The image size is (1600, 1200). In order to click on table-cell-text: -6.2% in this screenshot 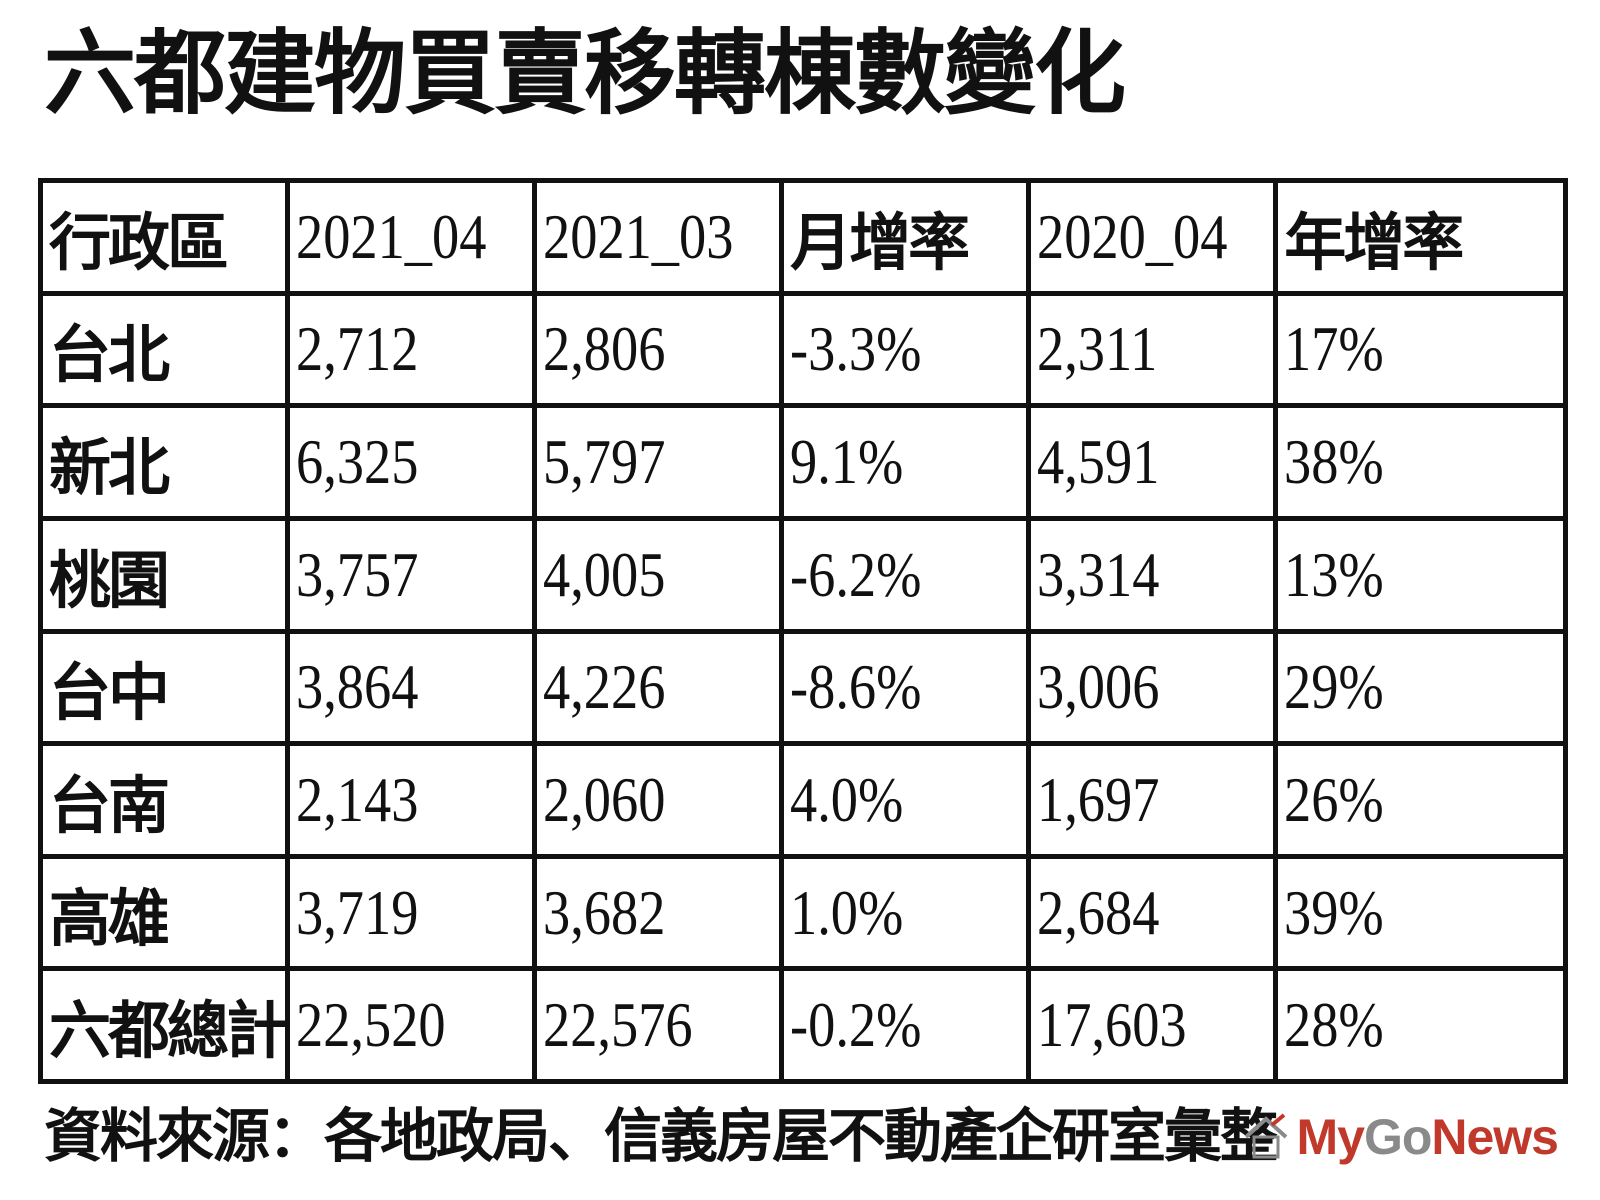, I will do `click(856, 574)`.